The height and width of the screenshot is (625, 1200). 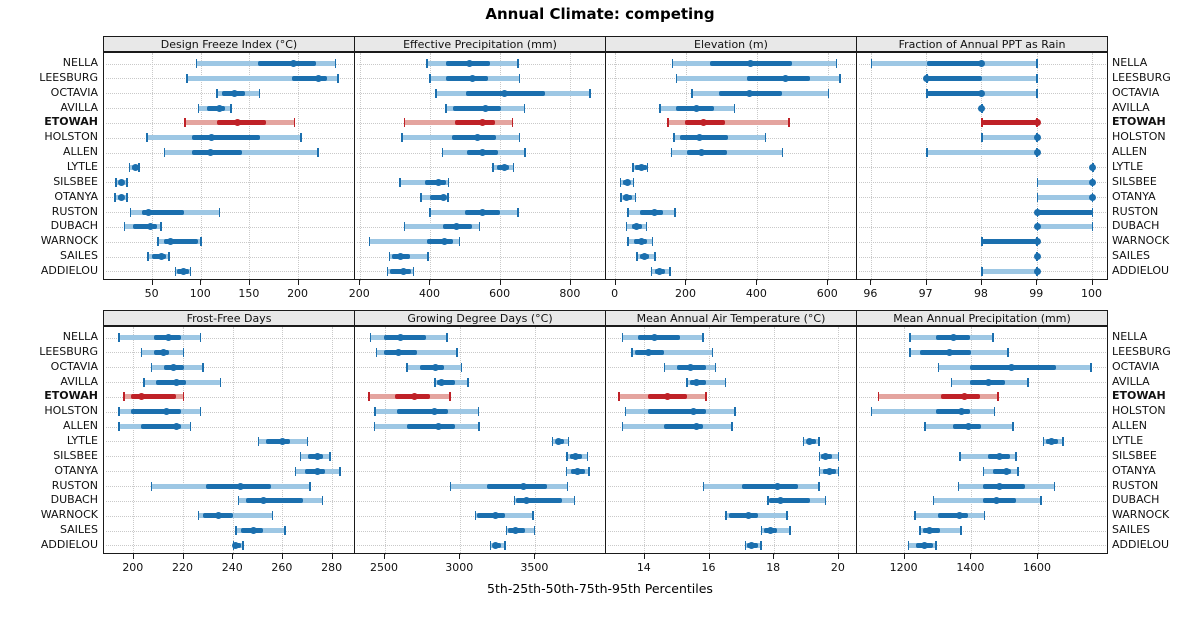 What do you see at coordinates (1037, 567) in the screenshot?
I see `tick-label: 1600` at bounding box center [1037, 567].